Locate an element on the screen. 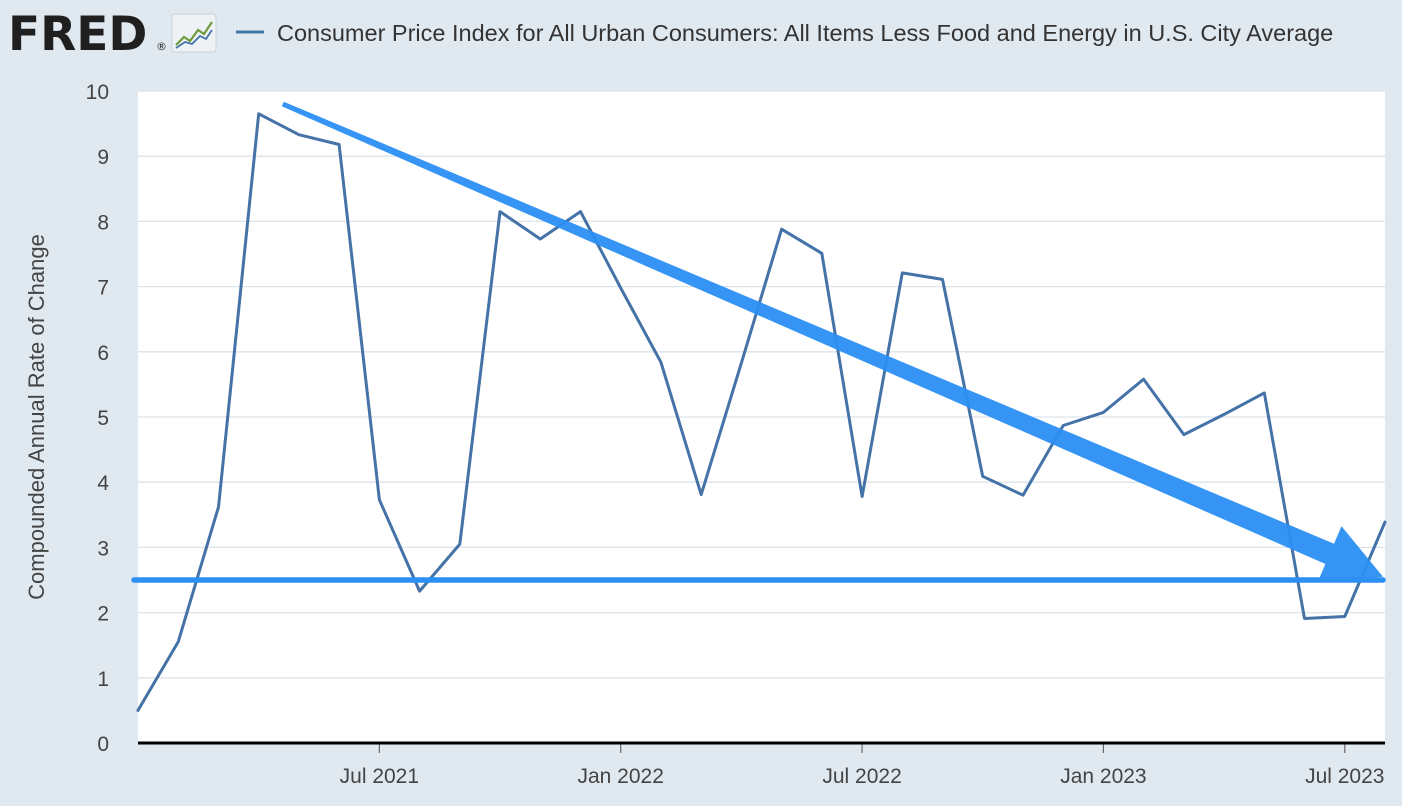 Image resolution: width=1402 pixels, height=806 pixels. y-tick-label: 1 is located at coordinates (103, 679).